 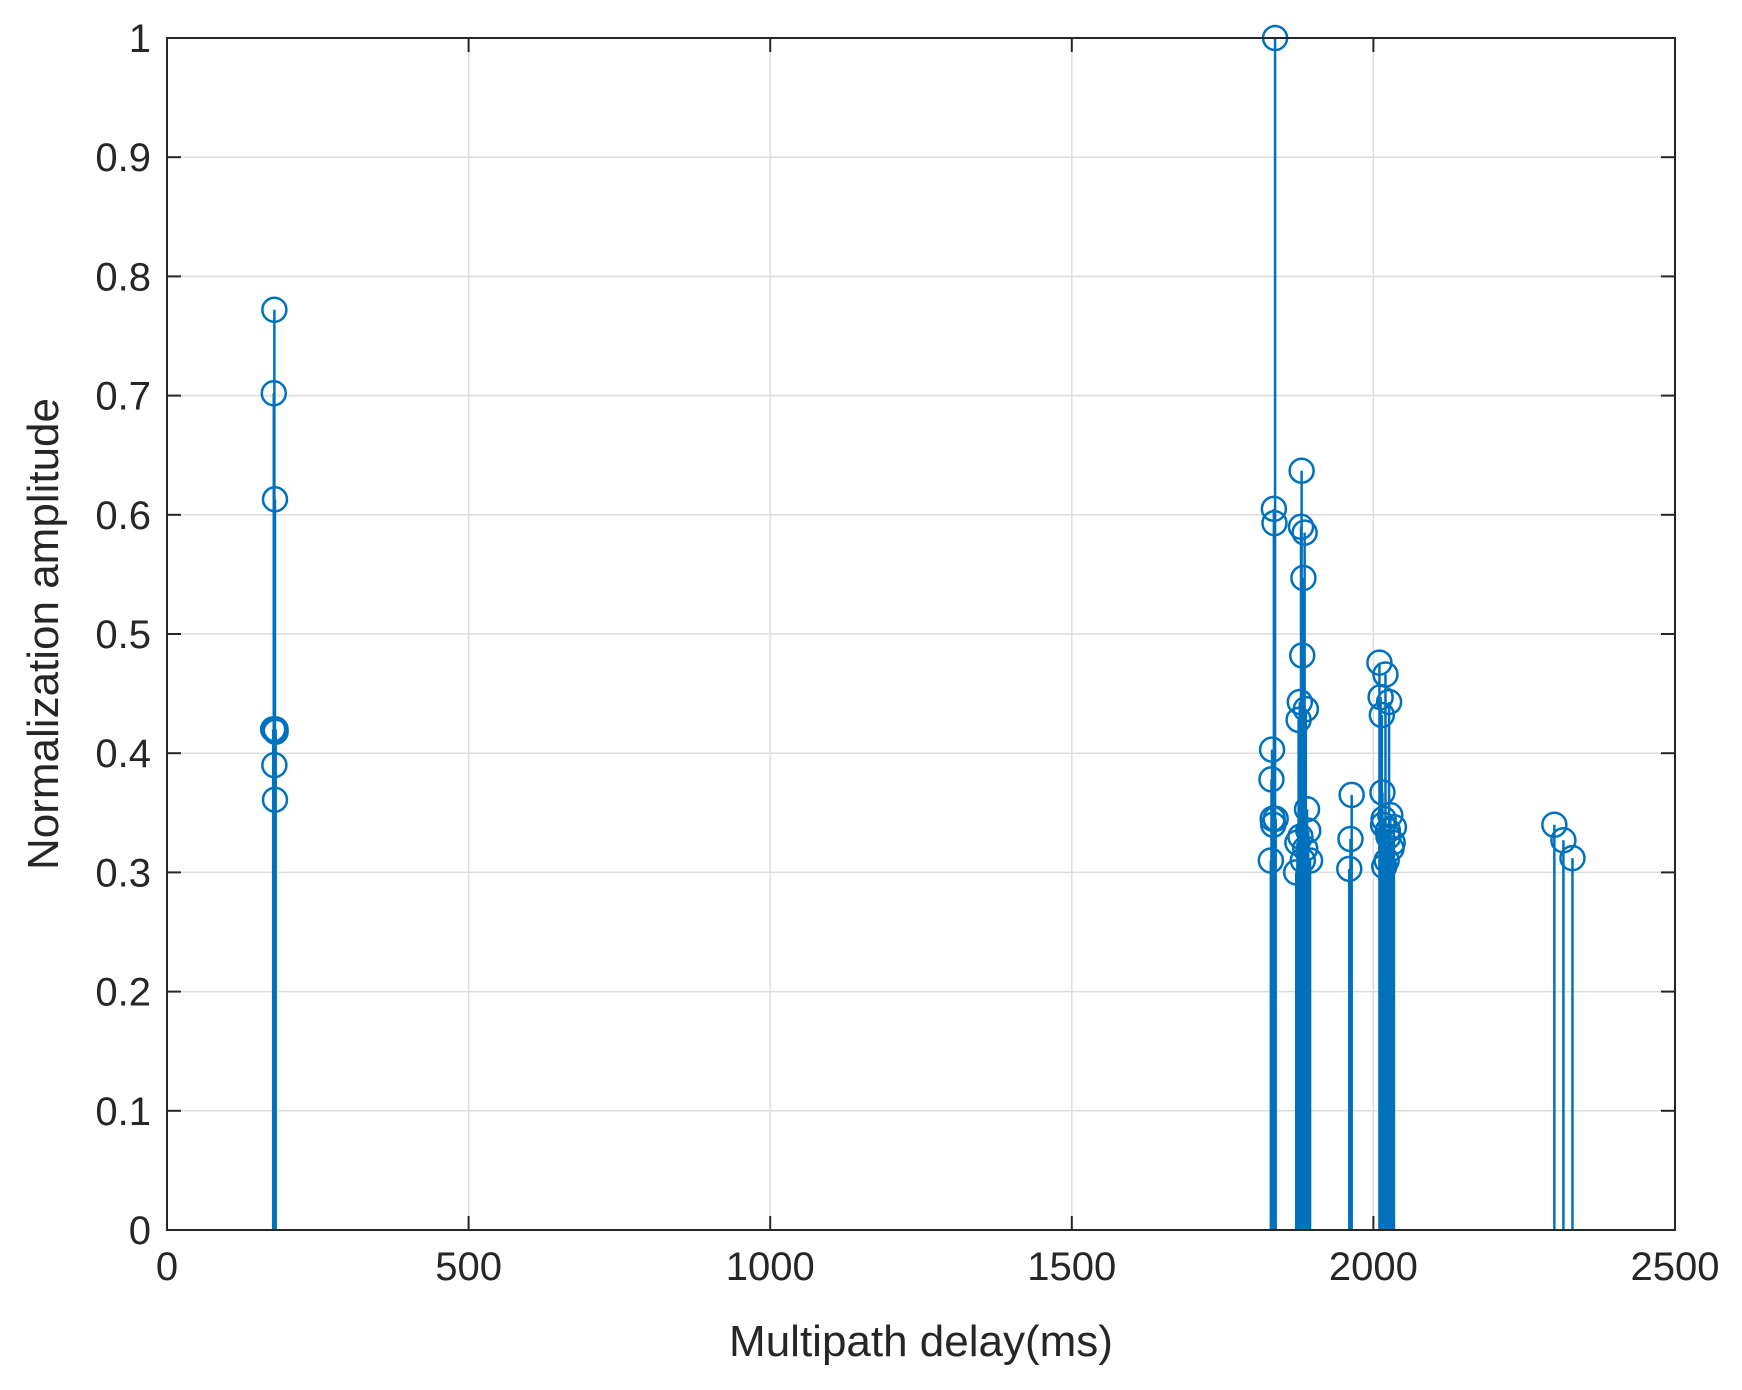 I want to click on y-tick-label: 0.8, so click(x=123, y=277).